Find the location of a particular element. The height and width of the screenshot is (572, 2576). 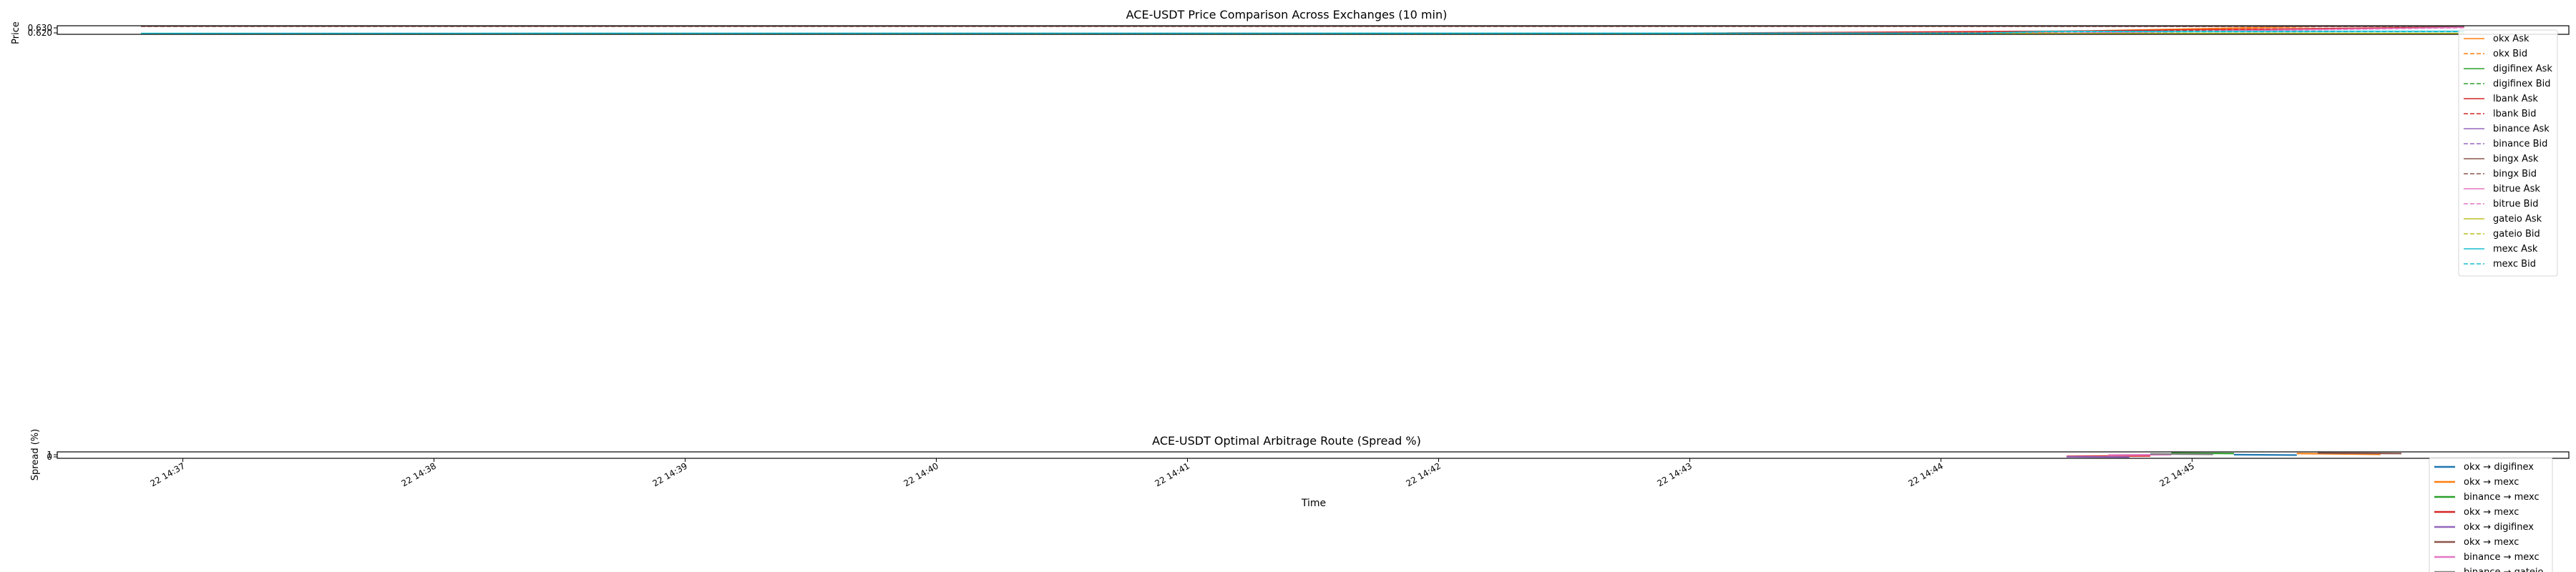

price-legend-label: binance Ask is located at coordinates (2521, 129).